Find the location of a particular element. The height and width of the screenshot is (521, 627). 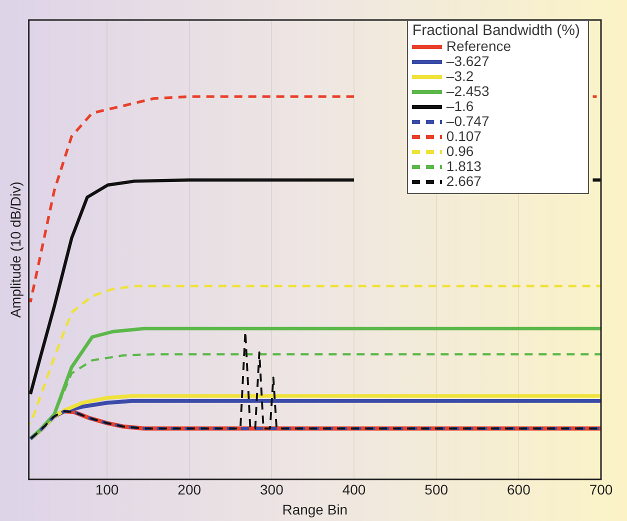

legend-label: 0.96 is located at coordinates (460, 151).